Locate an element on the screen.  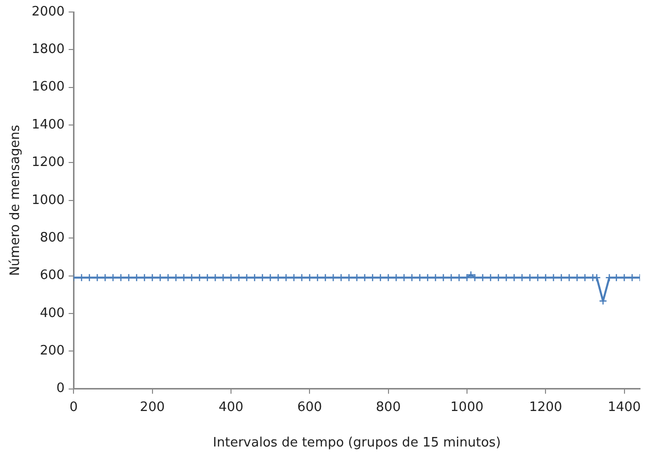
y-tick-label: 1200 is located at coordinates (48, 162).